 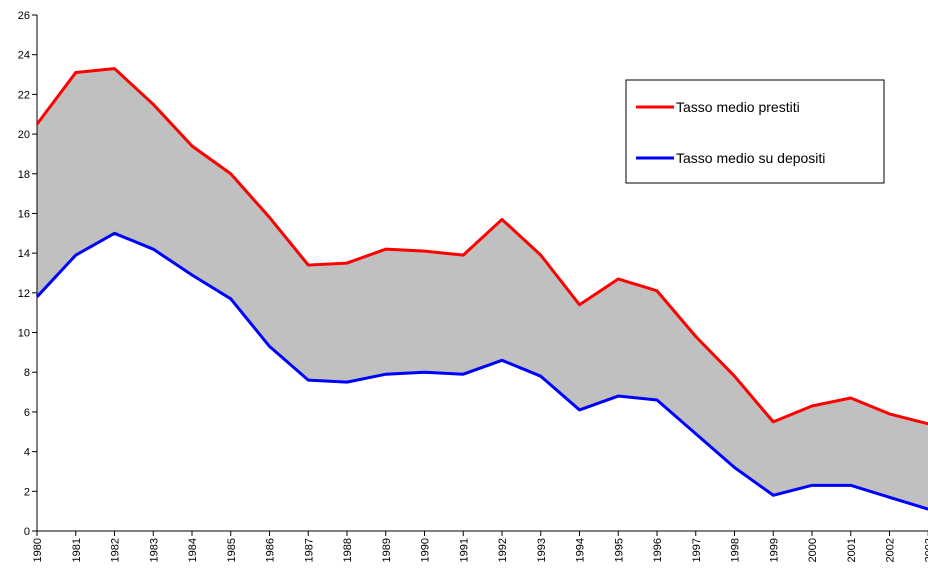 I want to click on x-tick-label: 1990, so click(x=426, y=550).